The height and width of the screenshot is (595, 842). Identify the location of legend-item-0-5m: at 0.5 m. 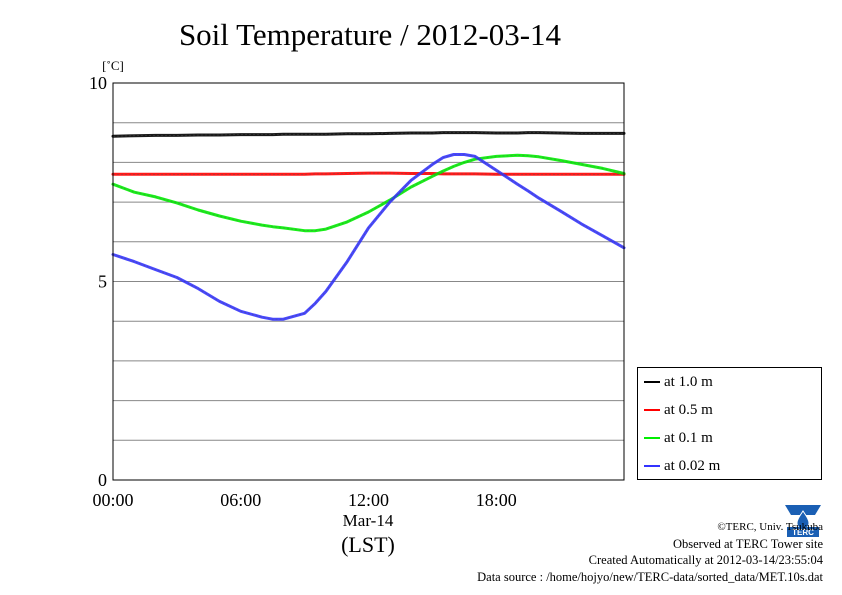
(678, 410).